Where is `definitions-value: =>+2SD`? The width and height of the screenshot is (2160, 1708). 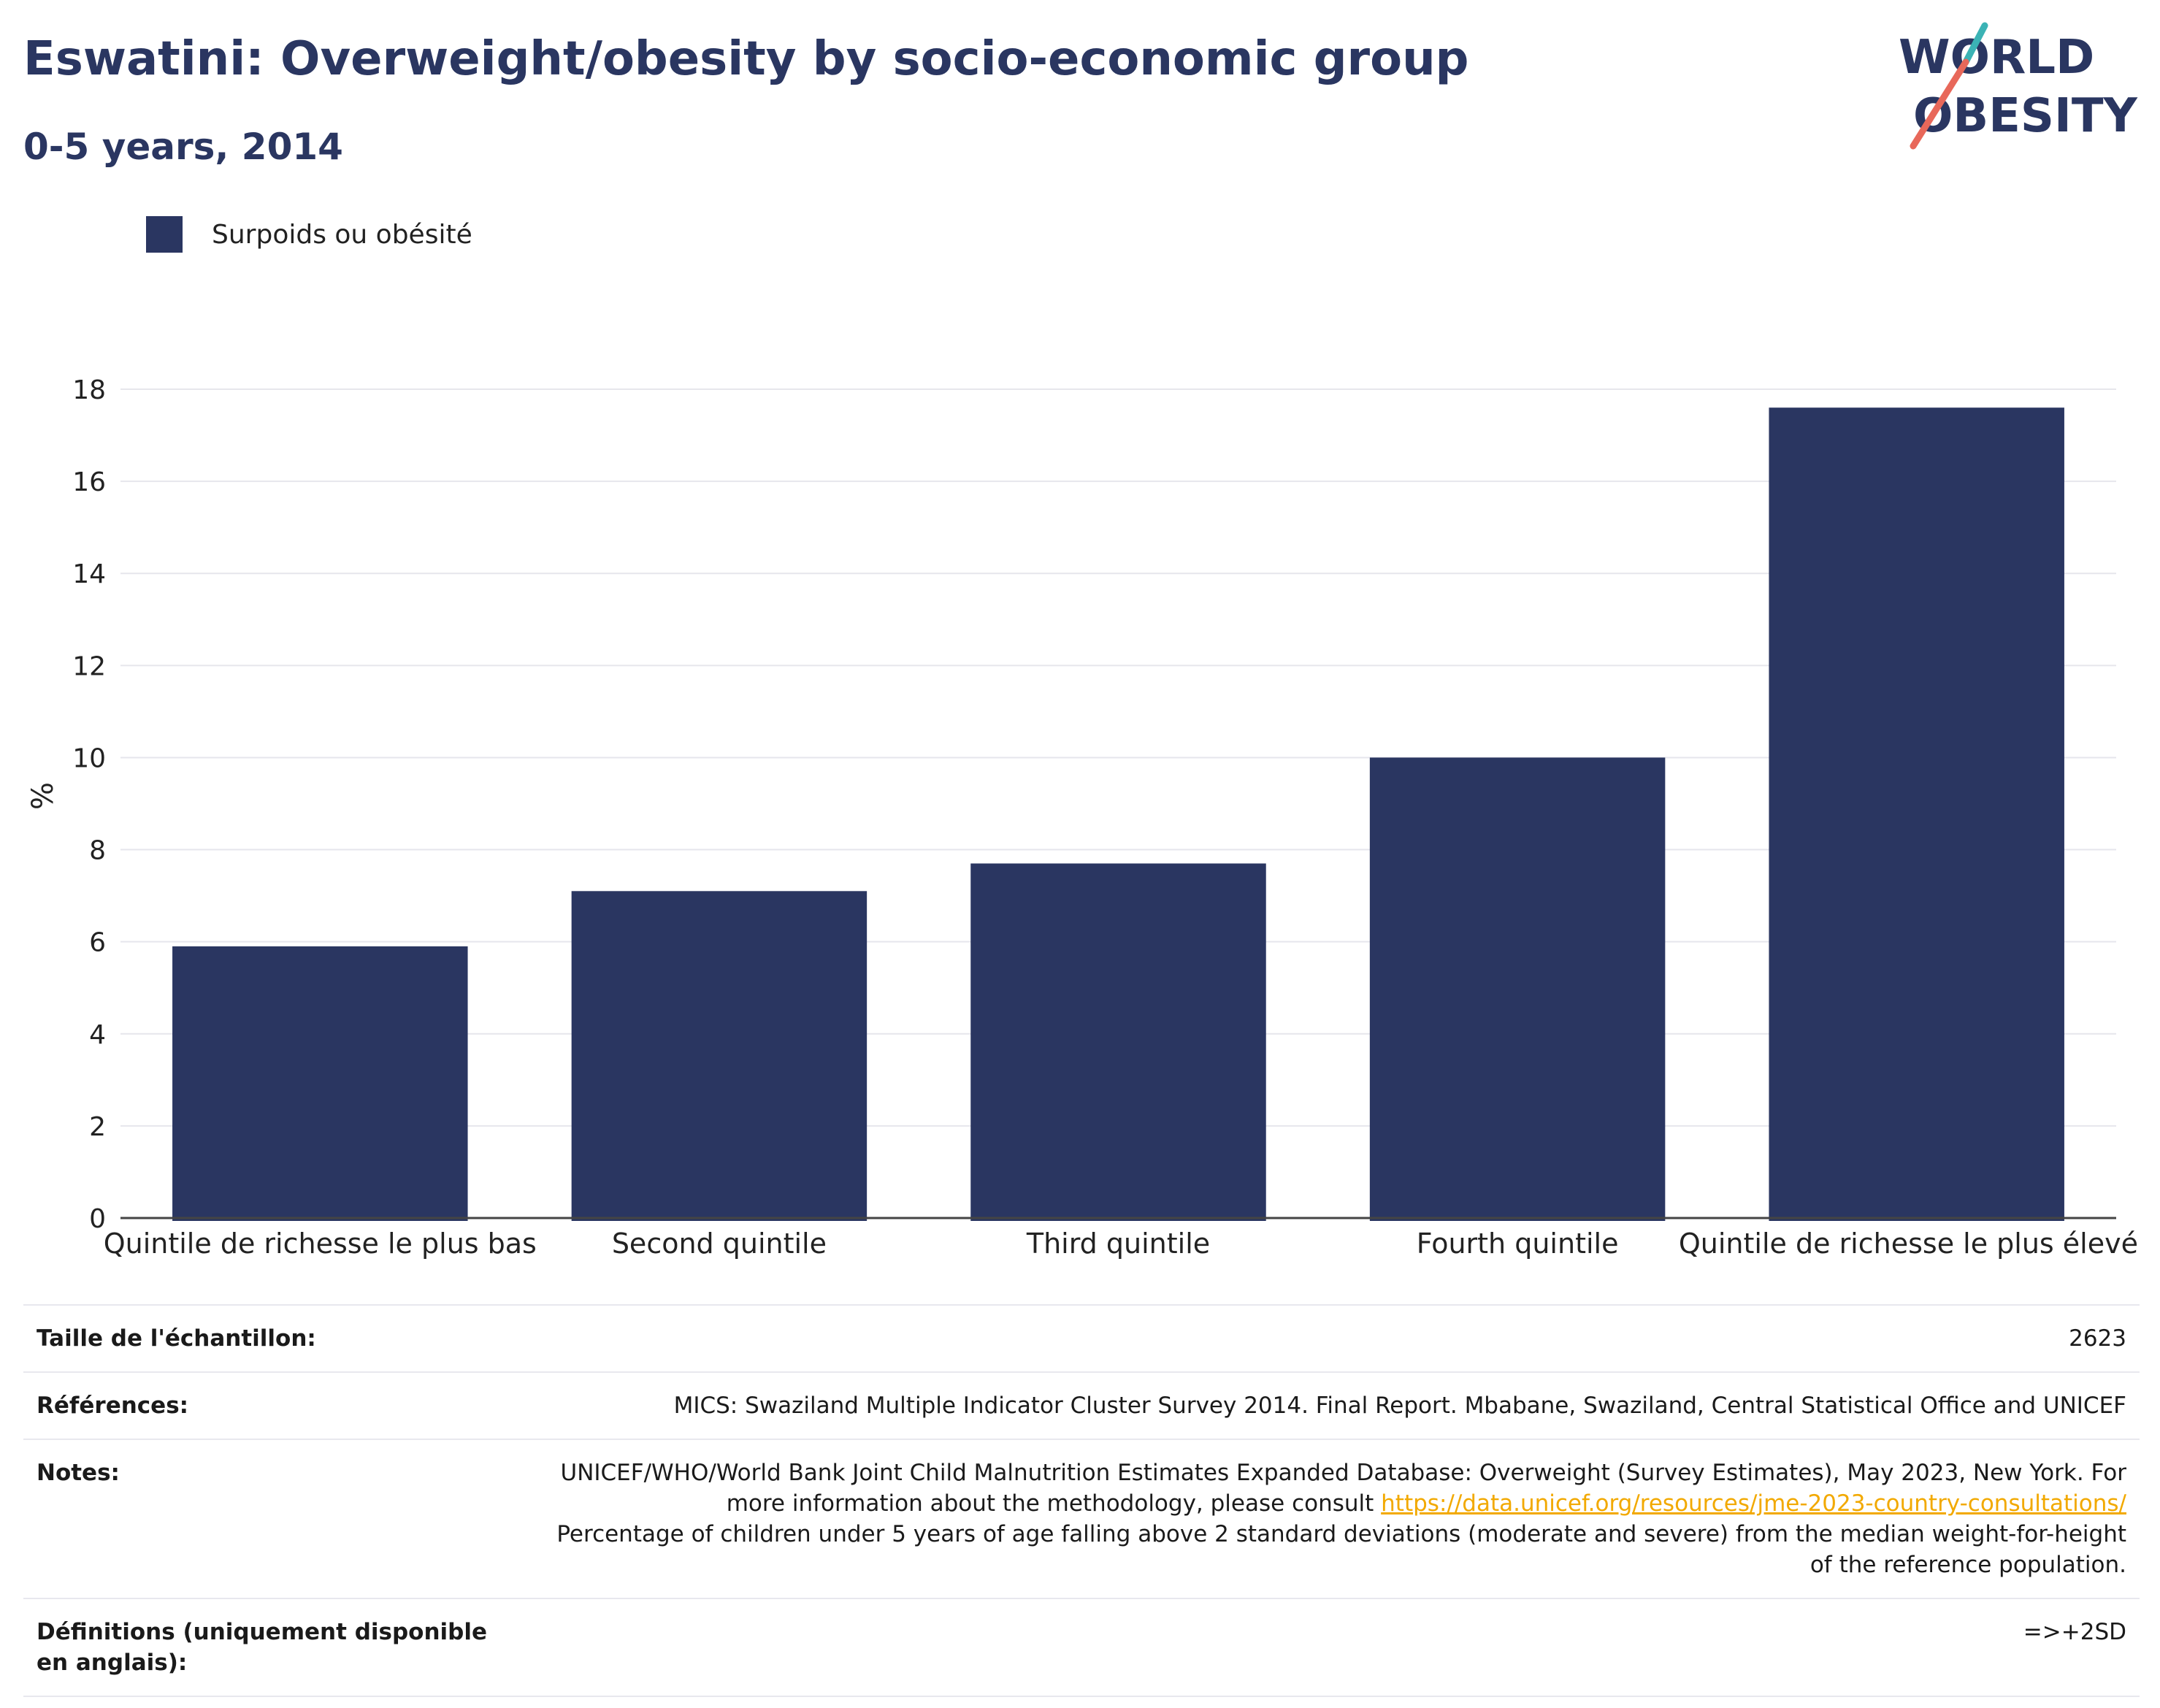
definitions-value: =>+2SD is located at coordinates (1336, 1647).